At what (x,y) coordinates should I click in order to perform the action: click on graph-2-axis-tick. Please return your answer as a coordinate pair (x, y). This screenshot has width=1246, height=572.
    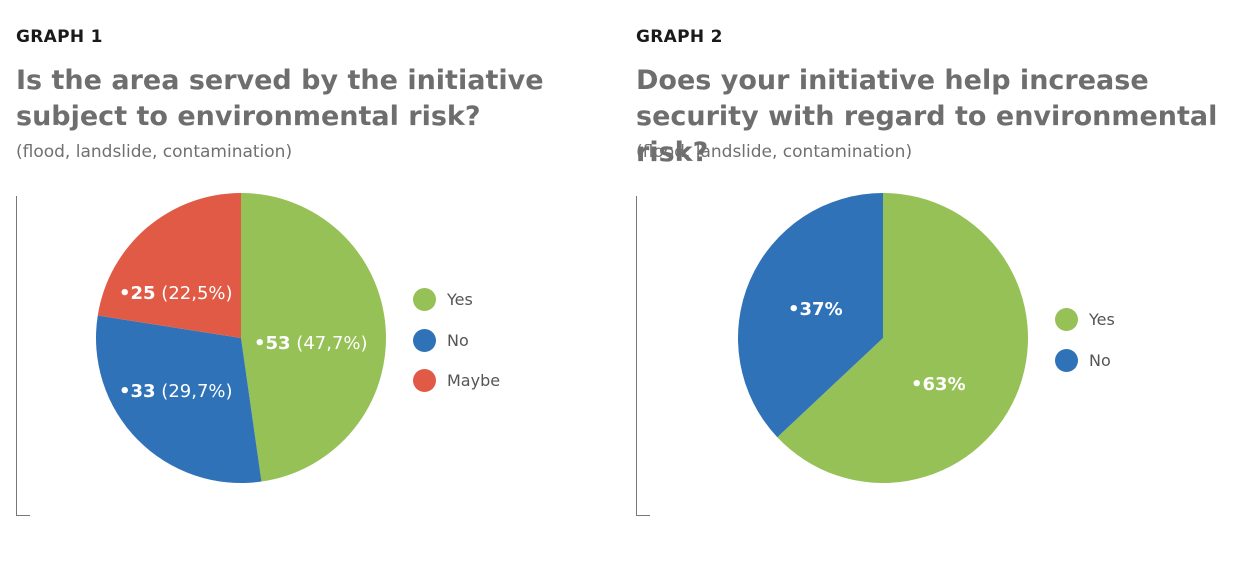
    Looking at the image, I should click on (643, 515).